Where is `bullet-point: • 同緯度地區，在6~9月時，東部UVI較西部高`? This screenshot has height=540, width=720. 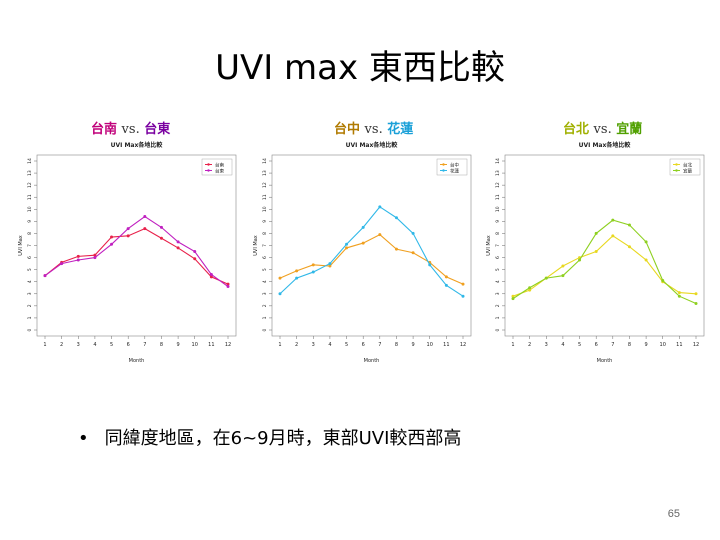 bullet-point: • 同緯度地區，在6~9月時，東部UVI較西部高 is located at coordinates (269, 437).